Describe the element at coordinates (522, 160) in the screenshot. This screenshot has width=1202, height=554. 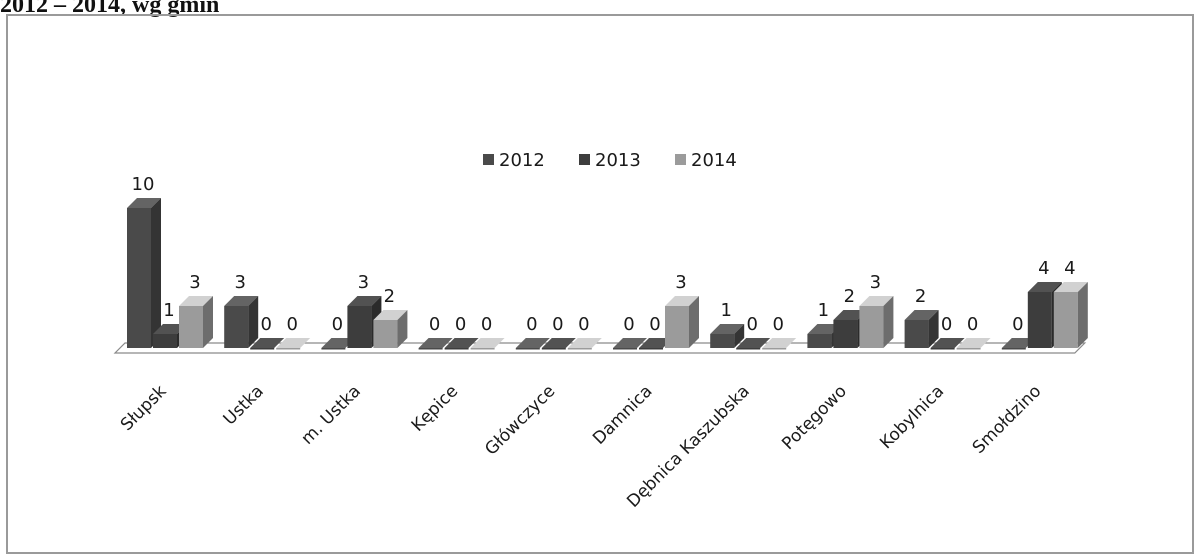
I see `legend-label-2012: 2012` at that location.